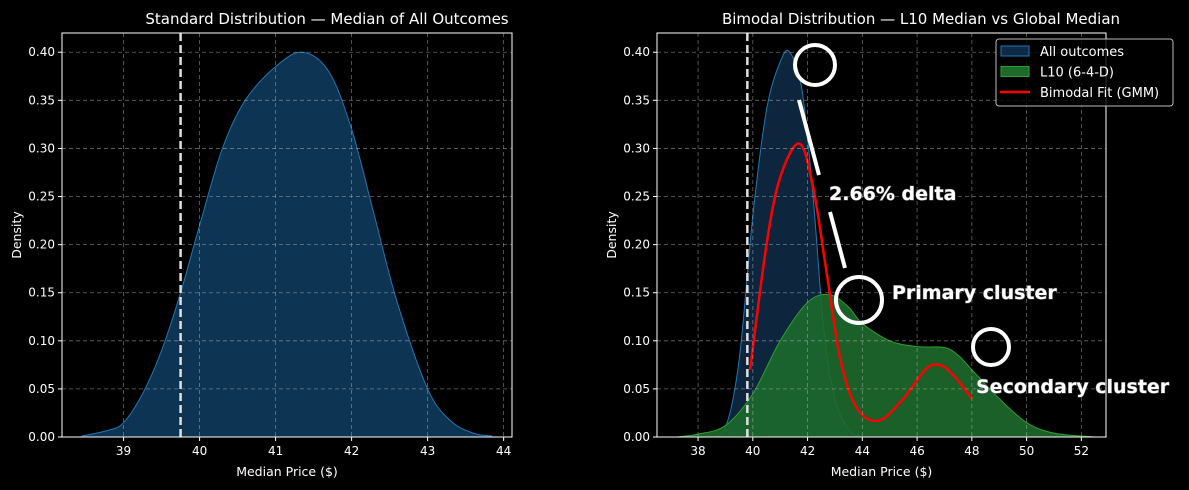 The image size is (1189, 490). Describe the element at coordinates (1099, 93) in the screenshot. I see `legend-label: Bimodal Fit (GMM)` at that location.